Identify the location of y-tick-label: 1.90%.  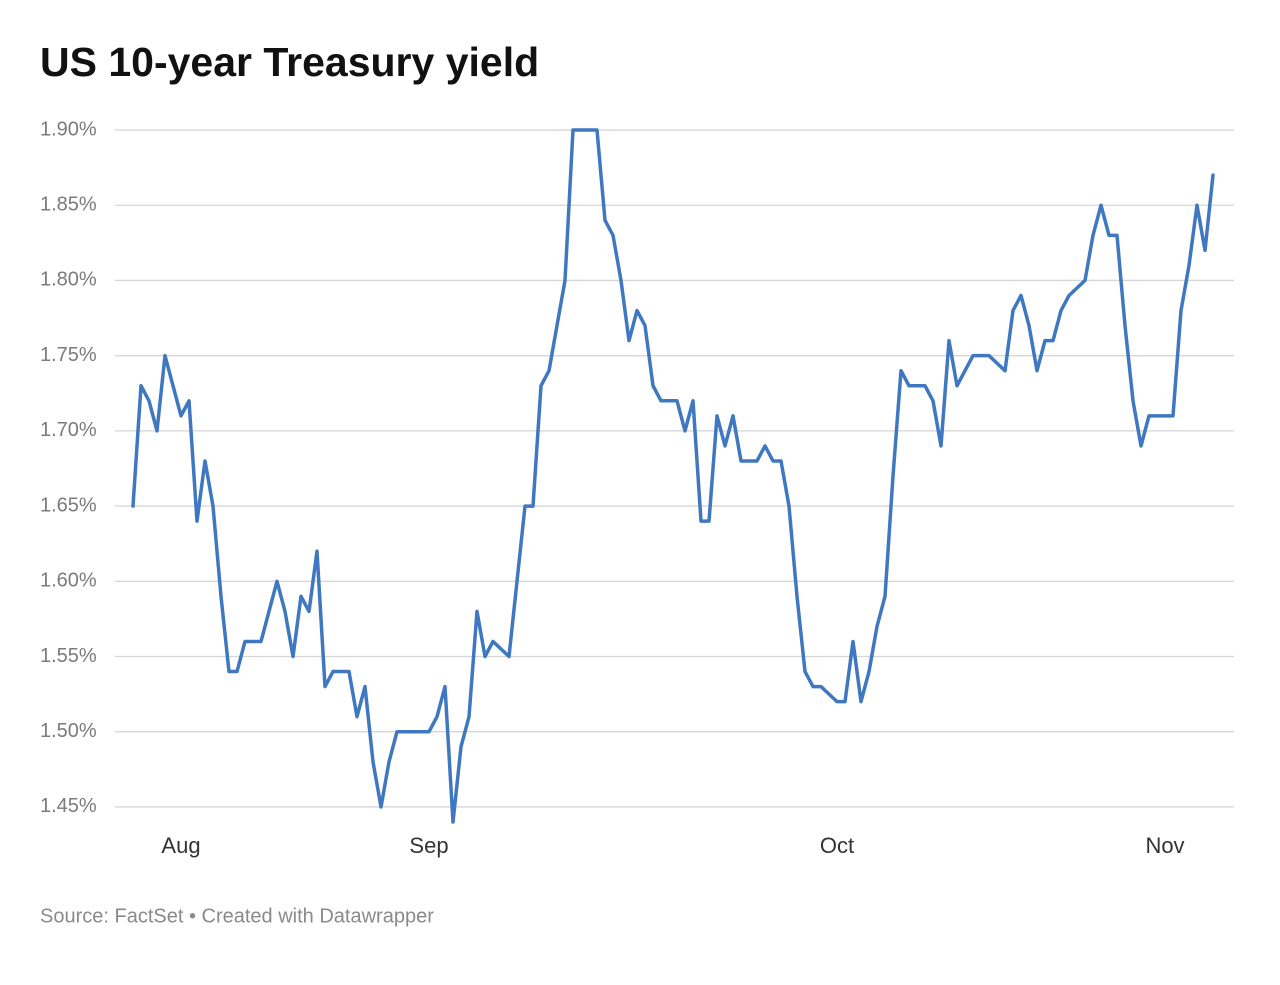
(68, 129).